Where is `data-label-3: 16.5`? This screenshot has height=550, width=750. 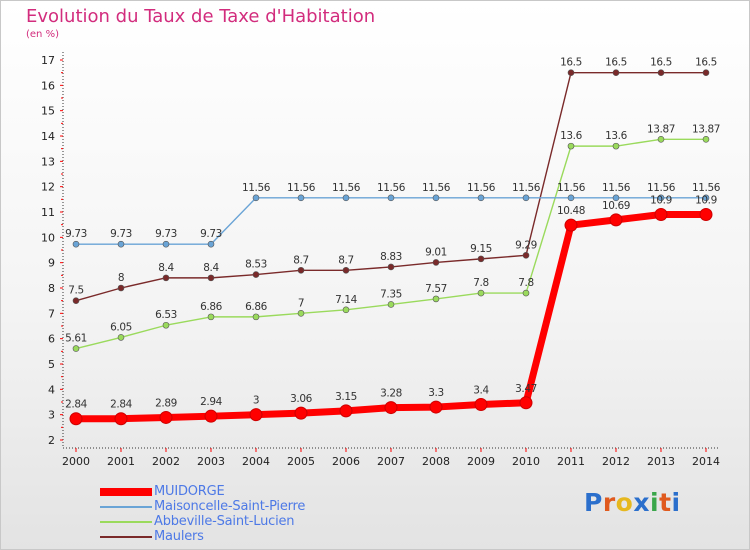 data-label-3: 16.5 is located at coordinates (616, 63).